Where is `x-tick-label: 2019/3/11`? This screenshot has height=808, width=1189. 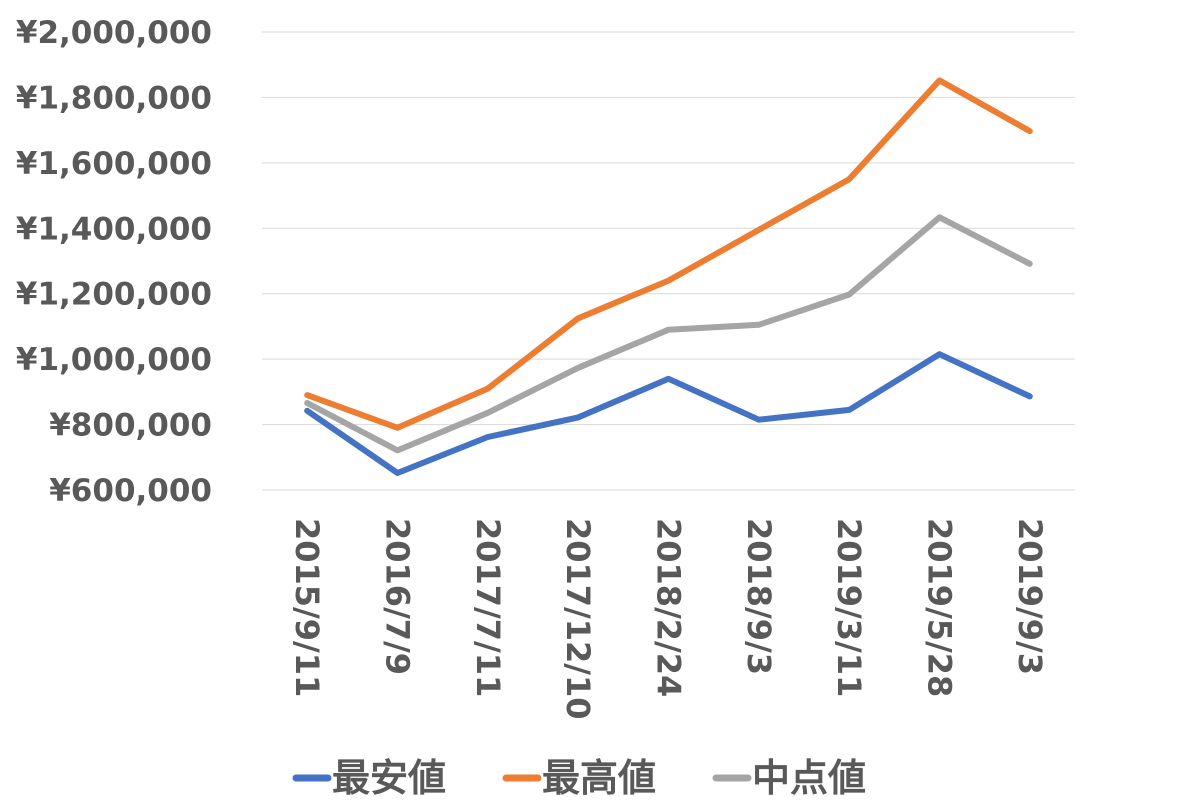
x-tick-label: 2019/3/11 is located at coordinates (849, 607).